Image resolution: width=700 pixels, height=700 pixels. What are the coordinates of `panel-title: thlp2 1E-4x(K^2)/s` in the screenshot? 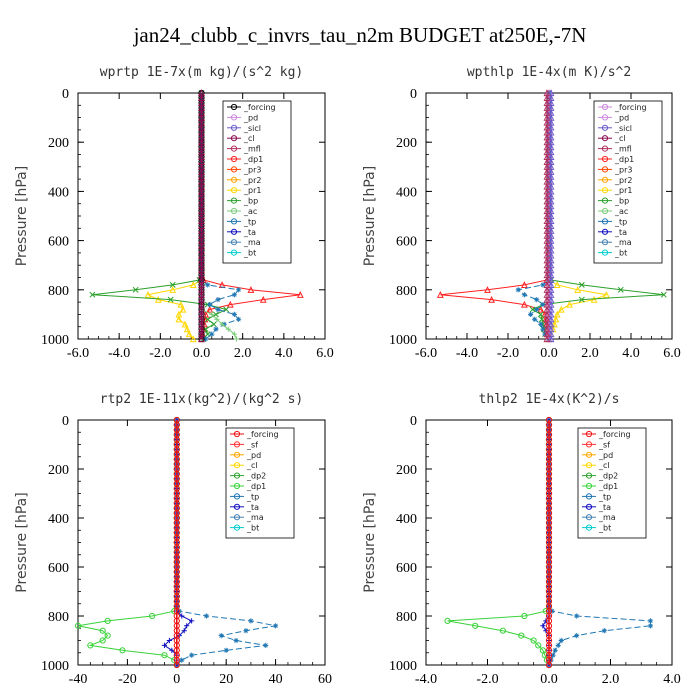 It's located at (549, 399).